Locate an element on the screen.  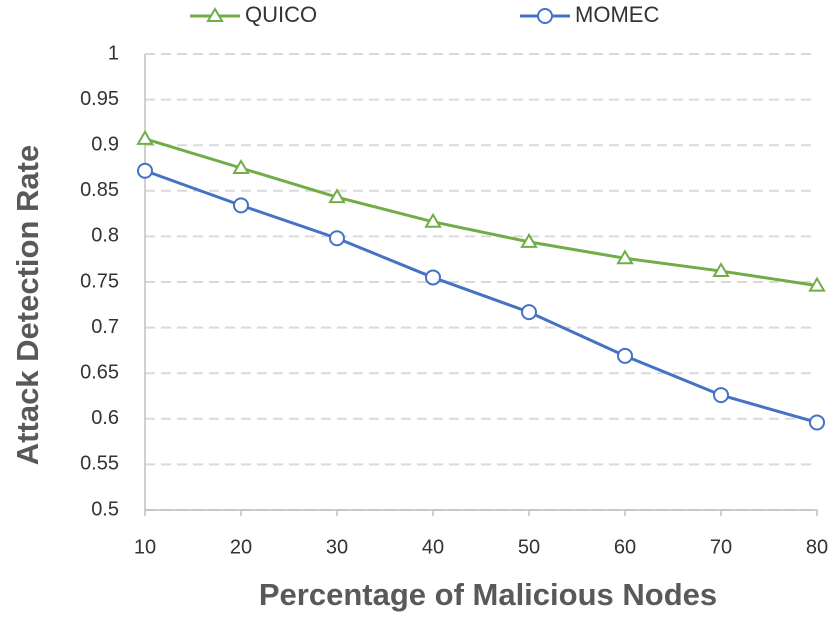
y-tick-label: 0.75 is located at coordinates (99, 281).